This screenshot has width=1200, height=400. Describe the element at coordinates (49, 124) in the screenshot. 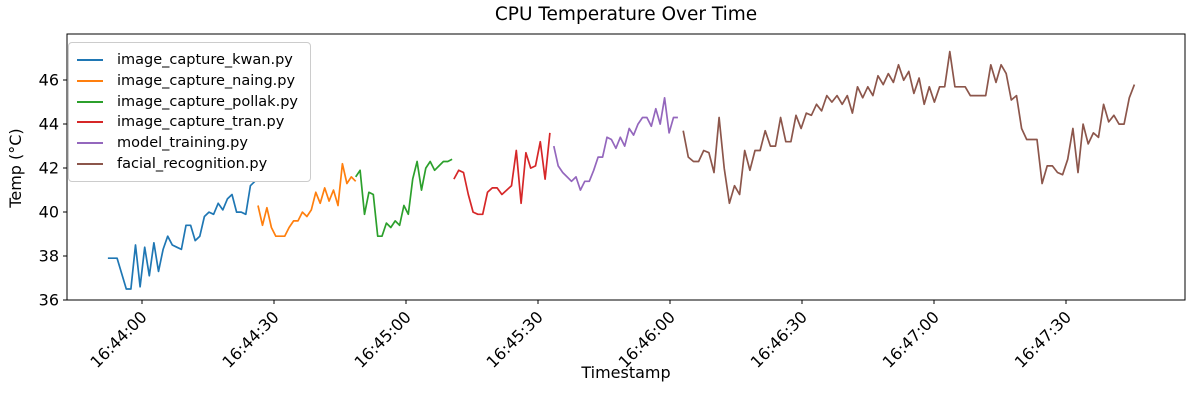

I see `y-tick-label: 44` at that location.